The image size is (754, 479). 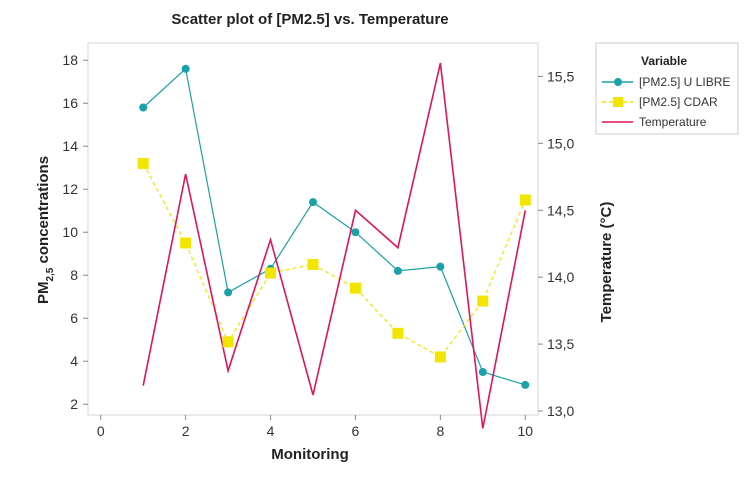 I want to click on left-y-axis-label: PM2,5 concentrations, so click(x=45, y=230).